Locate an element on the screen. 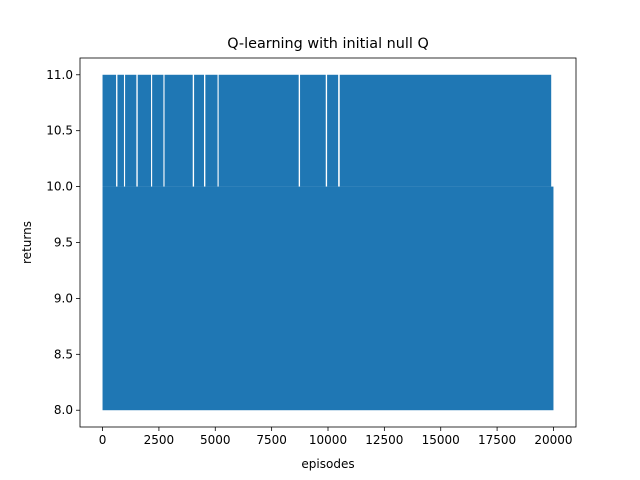  x-tick-label: 10000 is located at coordinates (328, 440).